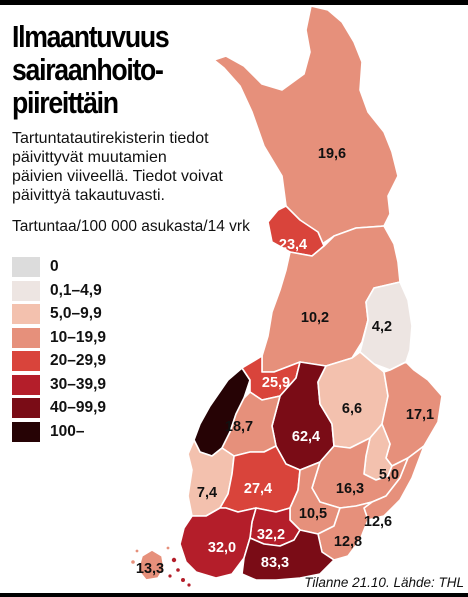  Describe the element at coordinates (384, 582) in the screenshot. I see `source-note: Tilanne 21.10. Lähde: THL` at that location.